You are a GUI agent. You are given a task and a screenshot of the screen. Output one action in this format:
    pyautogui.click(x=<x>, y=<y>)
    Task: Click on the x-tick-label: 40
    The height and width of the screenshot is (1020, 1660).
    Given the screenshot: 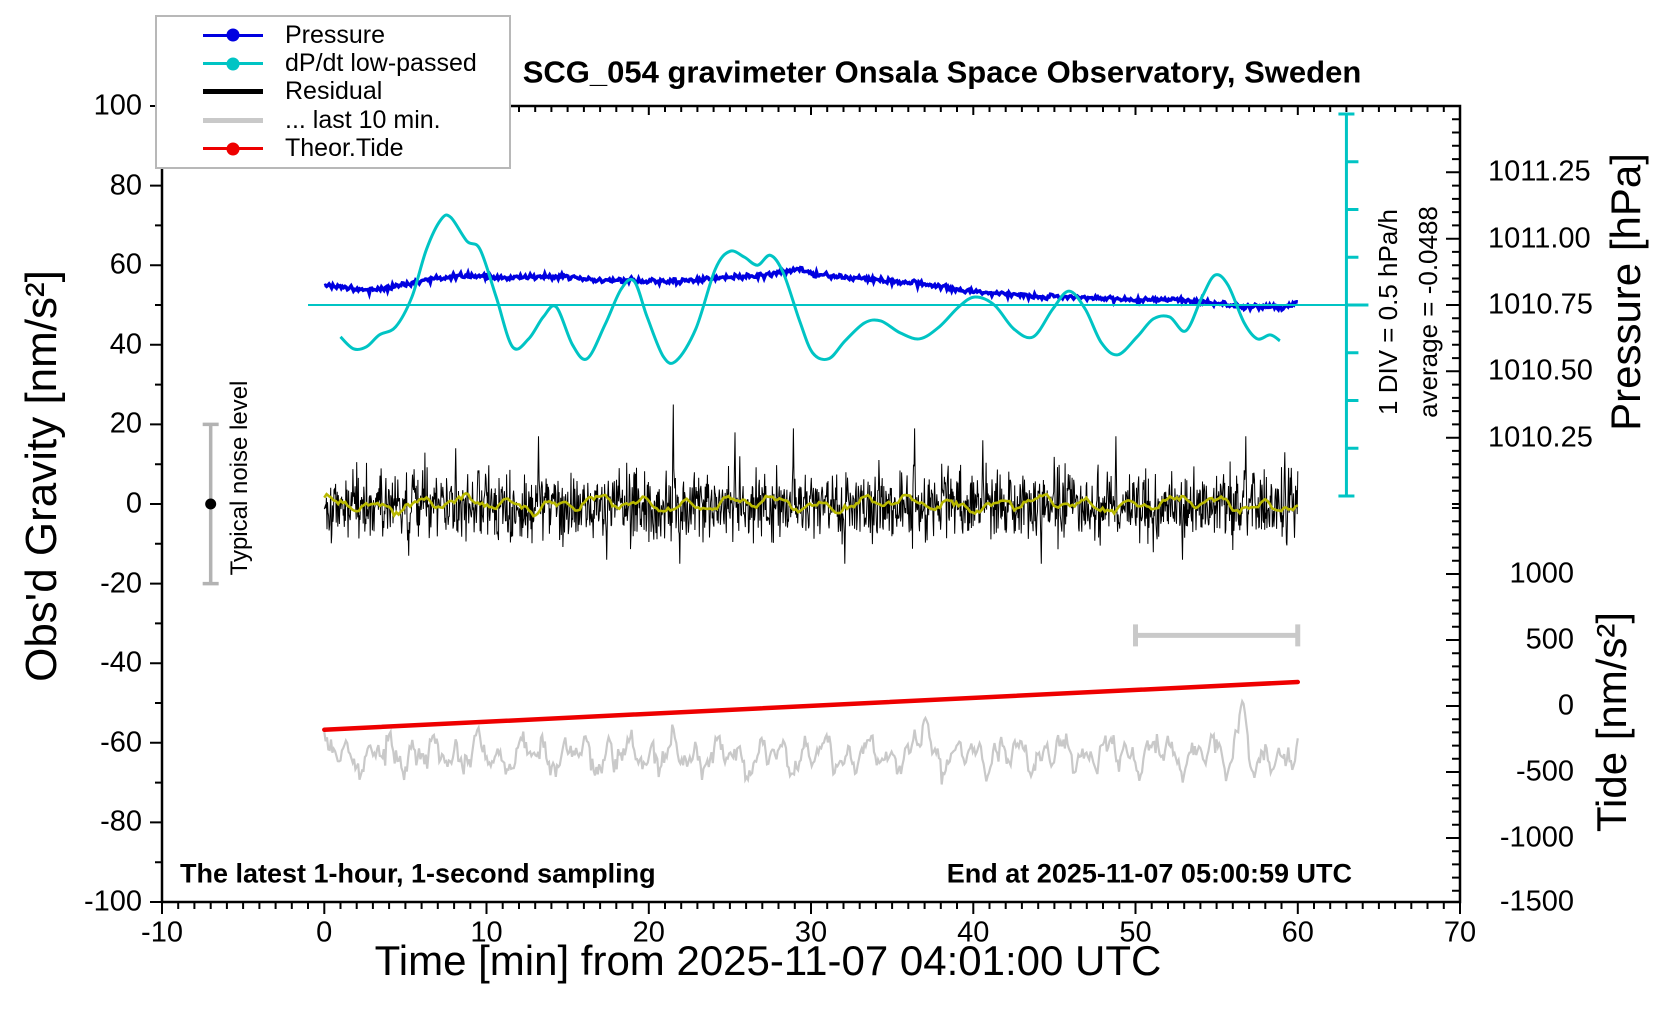 What is the action you would take?
    pyautogui.click(x=973, y=932)
    